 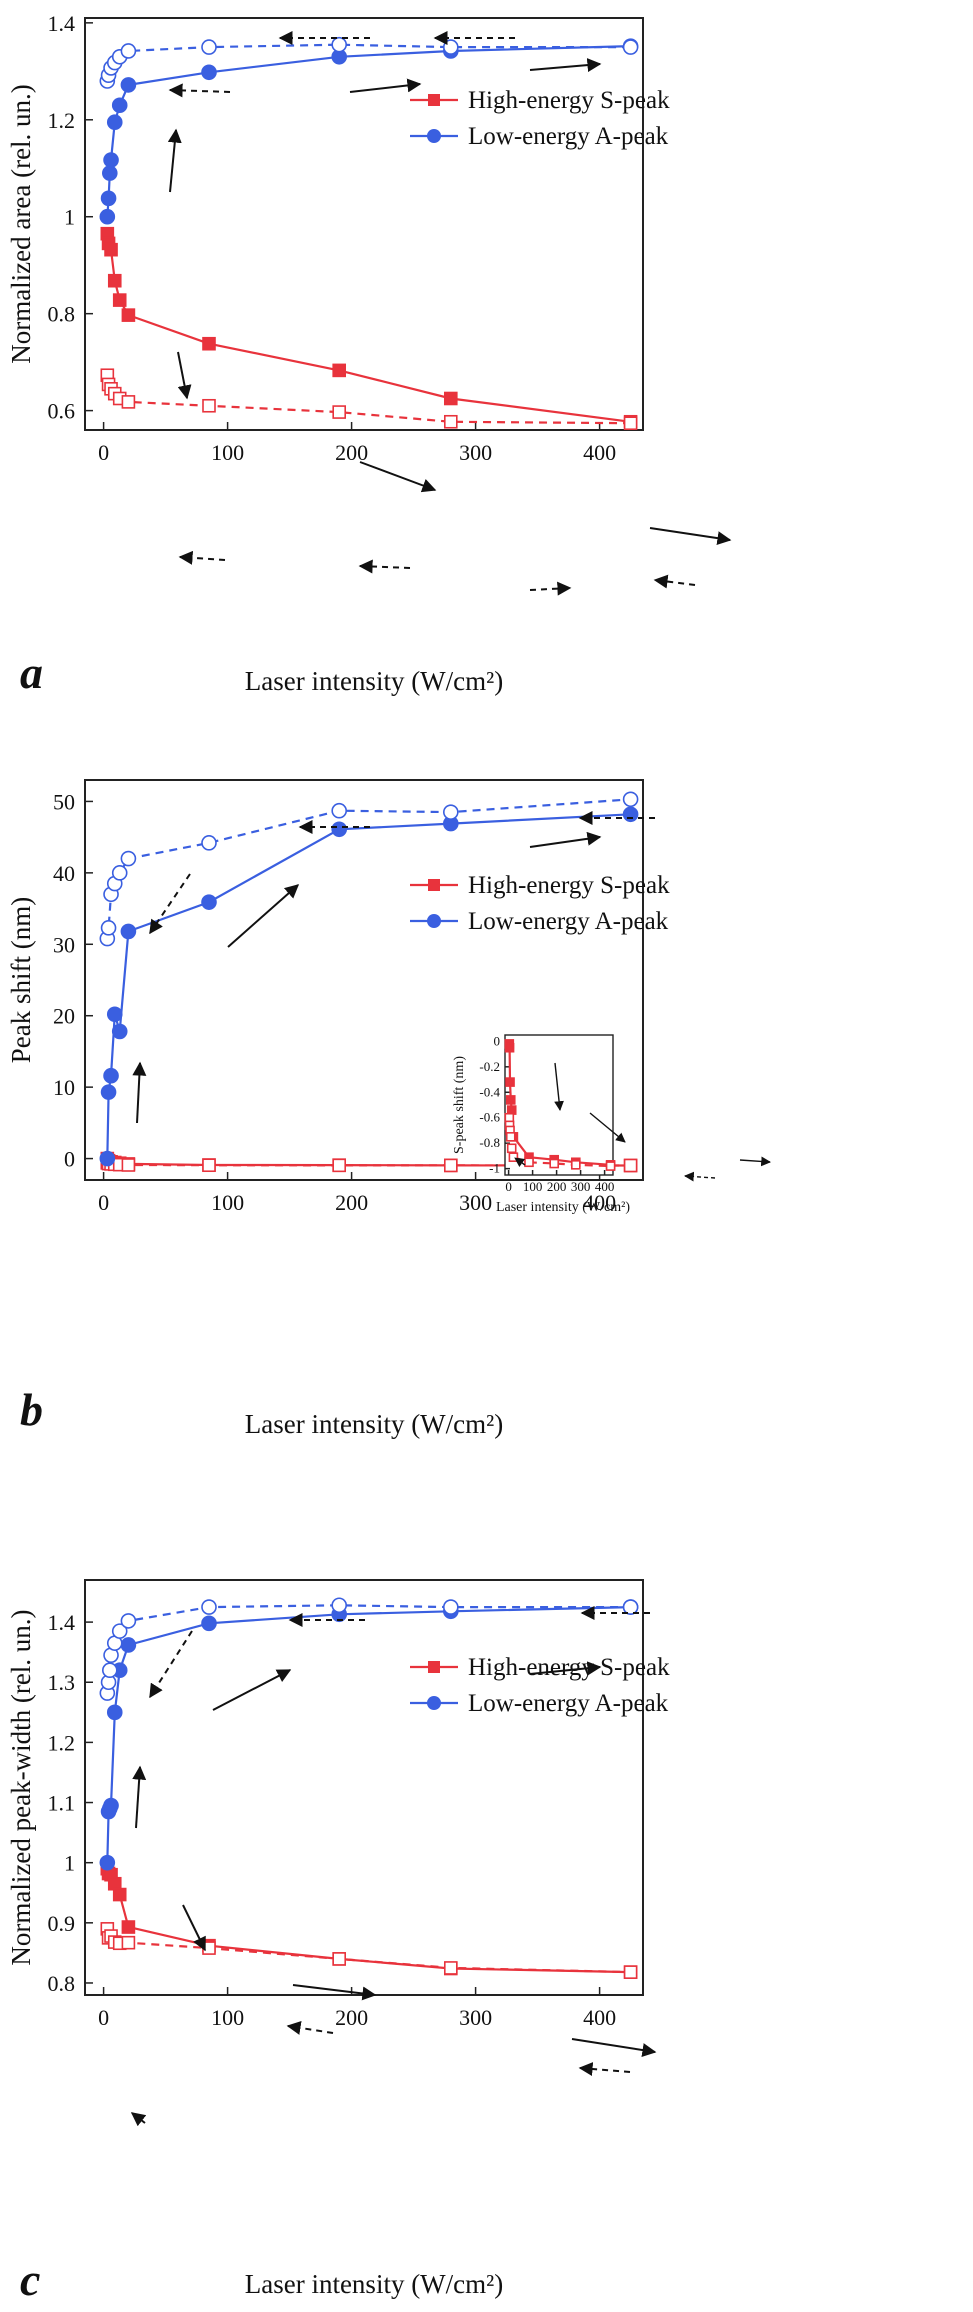 What do you see at coordinates (368, 1951) in the screenshot?
I see `panel-c-series-1-line` at bounding box center [368, 1951].